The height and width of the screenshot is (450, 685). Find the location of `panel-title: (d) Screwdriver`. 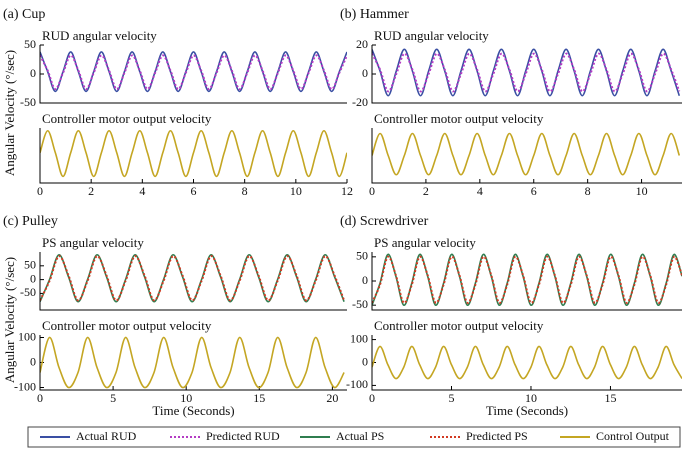

panel-title: (d) Screwdriver is located at coordinates (384, 221).